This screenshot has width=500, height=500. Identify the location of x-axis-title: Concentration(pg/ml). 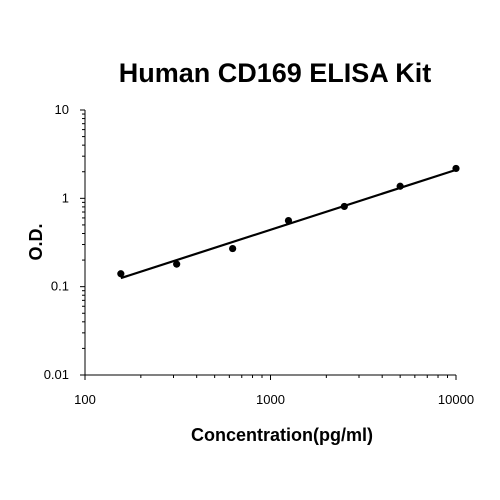
(282, 435).